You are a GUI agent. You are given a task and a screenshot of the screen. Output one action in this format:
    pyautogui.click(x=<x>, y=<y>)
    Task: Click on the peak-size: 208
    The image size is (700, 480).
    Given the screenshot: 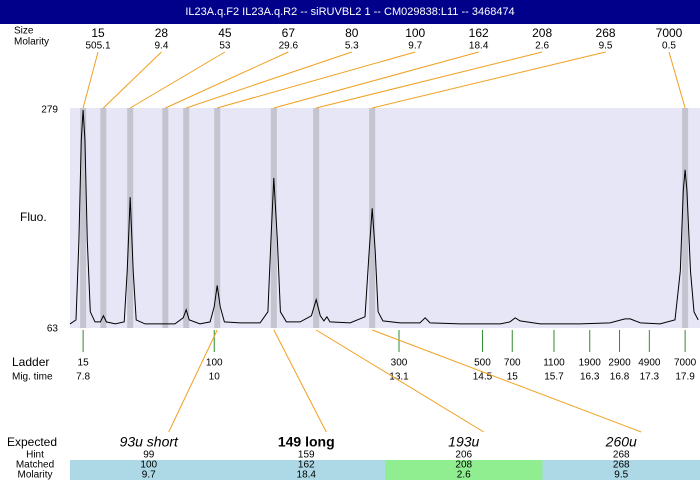 What is the action you would take?
    pyautogui.click(x=542, y=33)
    